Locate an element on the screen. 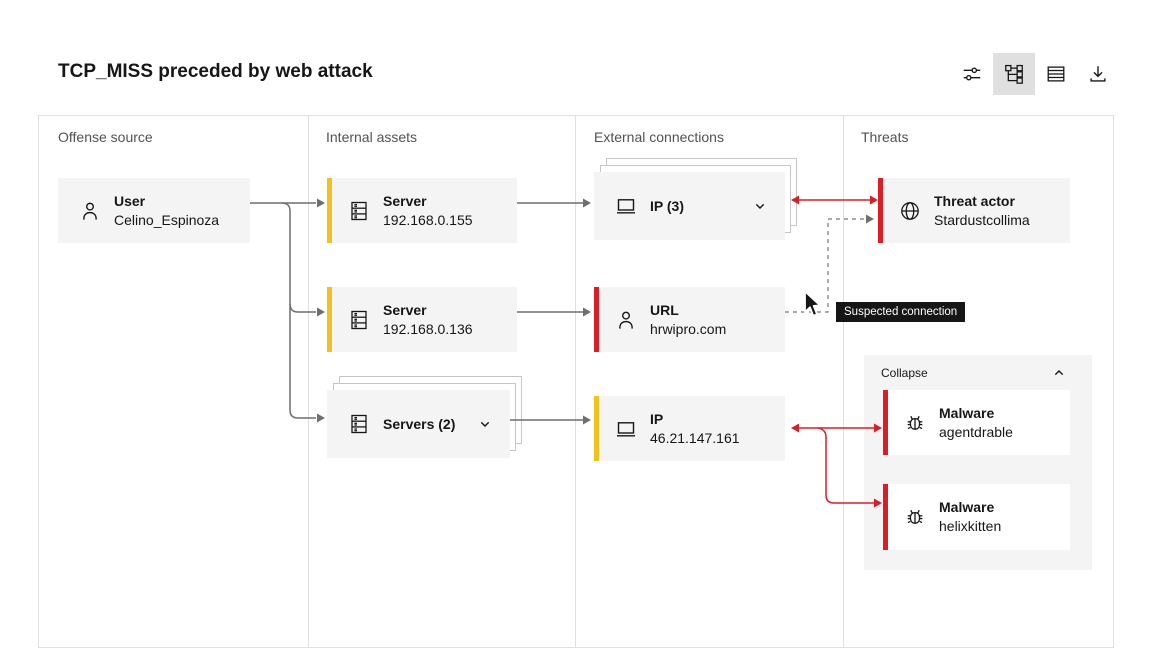 The image size is (1152, 648). graph-view-button is located at coordinates (1014, 74).